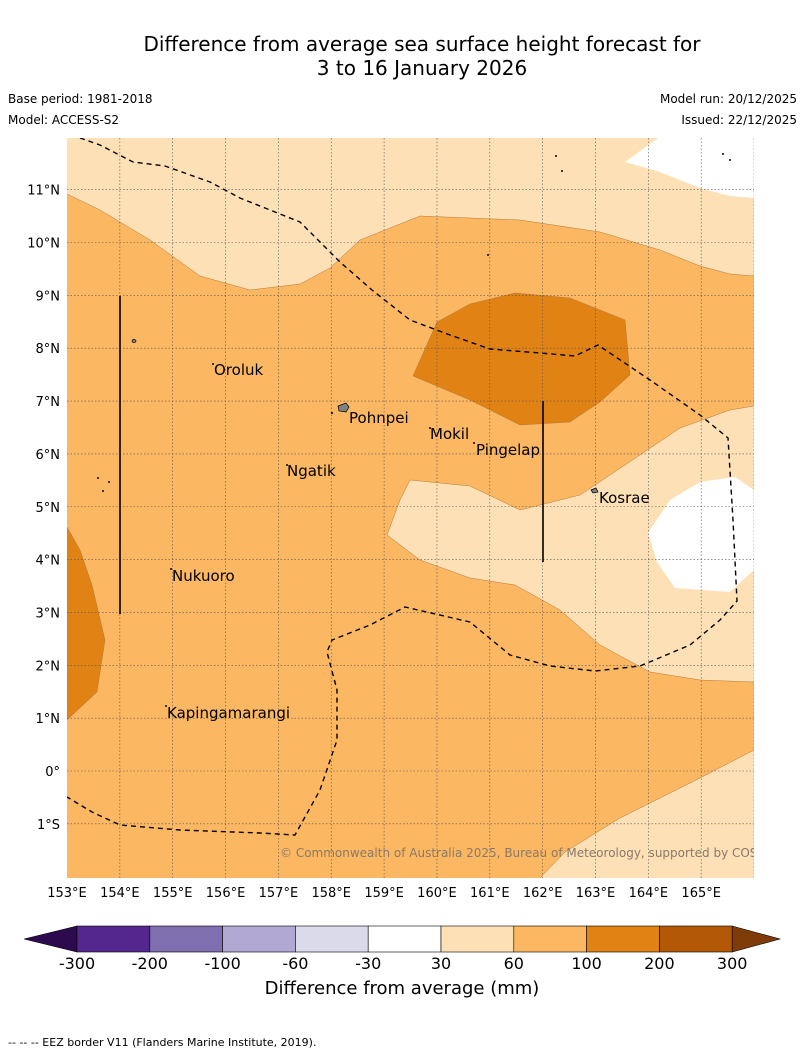  What do you see at coordinates (222, 963) in the screenshot?
I see `colorbar-tick-label: -100` at bounding box center [222, 963].